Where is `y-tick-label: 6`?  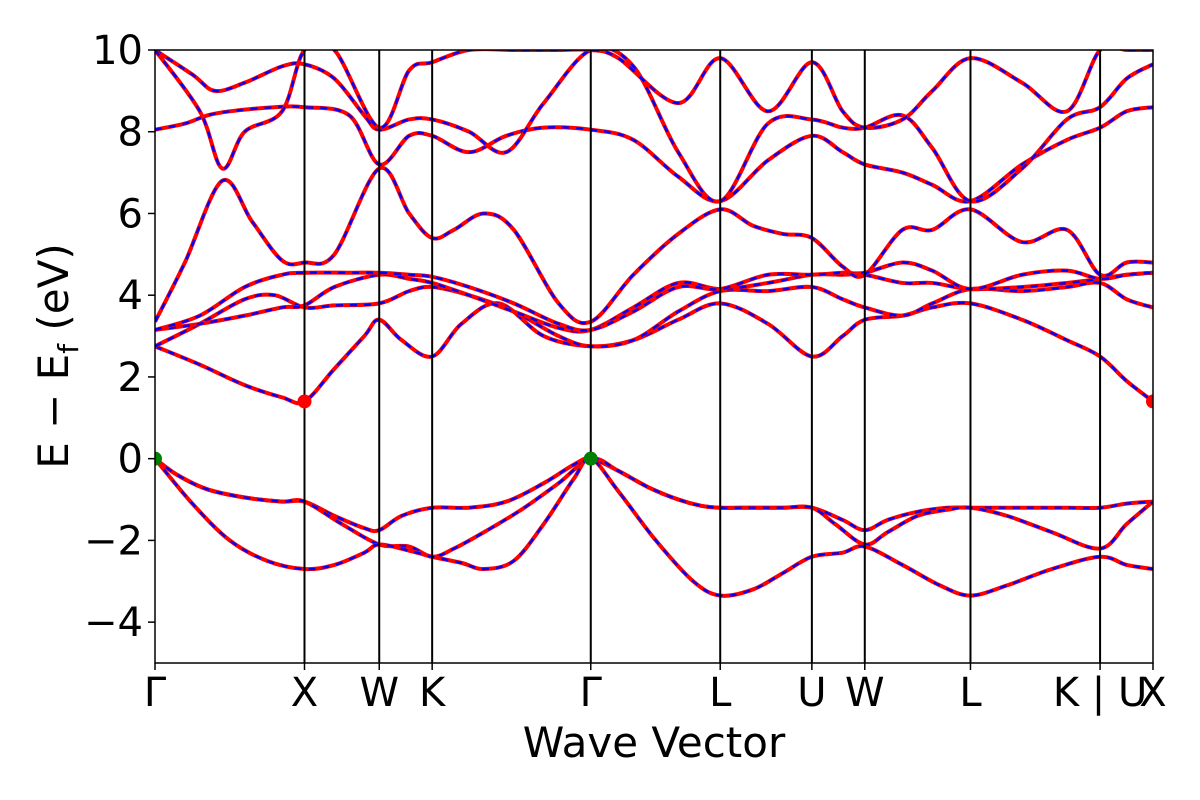 y-tick-label: 6 is located at coordinates (130, 214).